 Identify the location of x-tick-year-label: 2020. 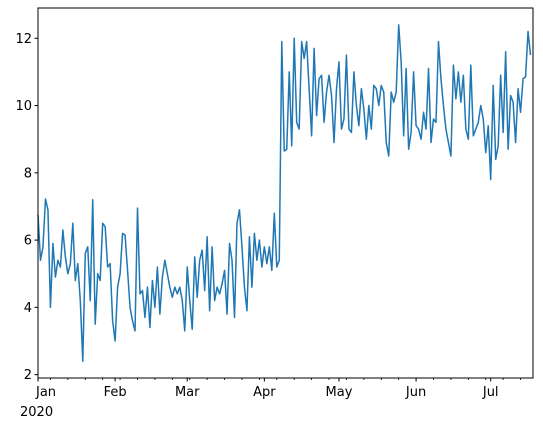
(36, 412).